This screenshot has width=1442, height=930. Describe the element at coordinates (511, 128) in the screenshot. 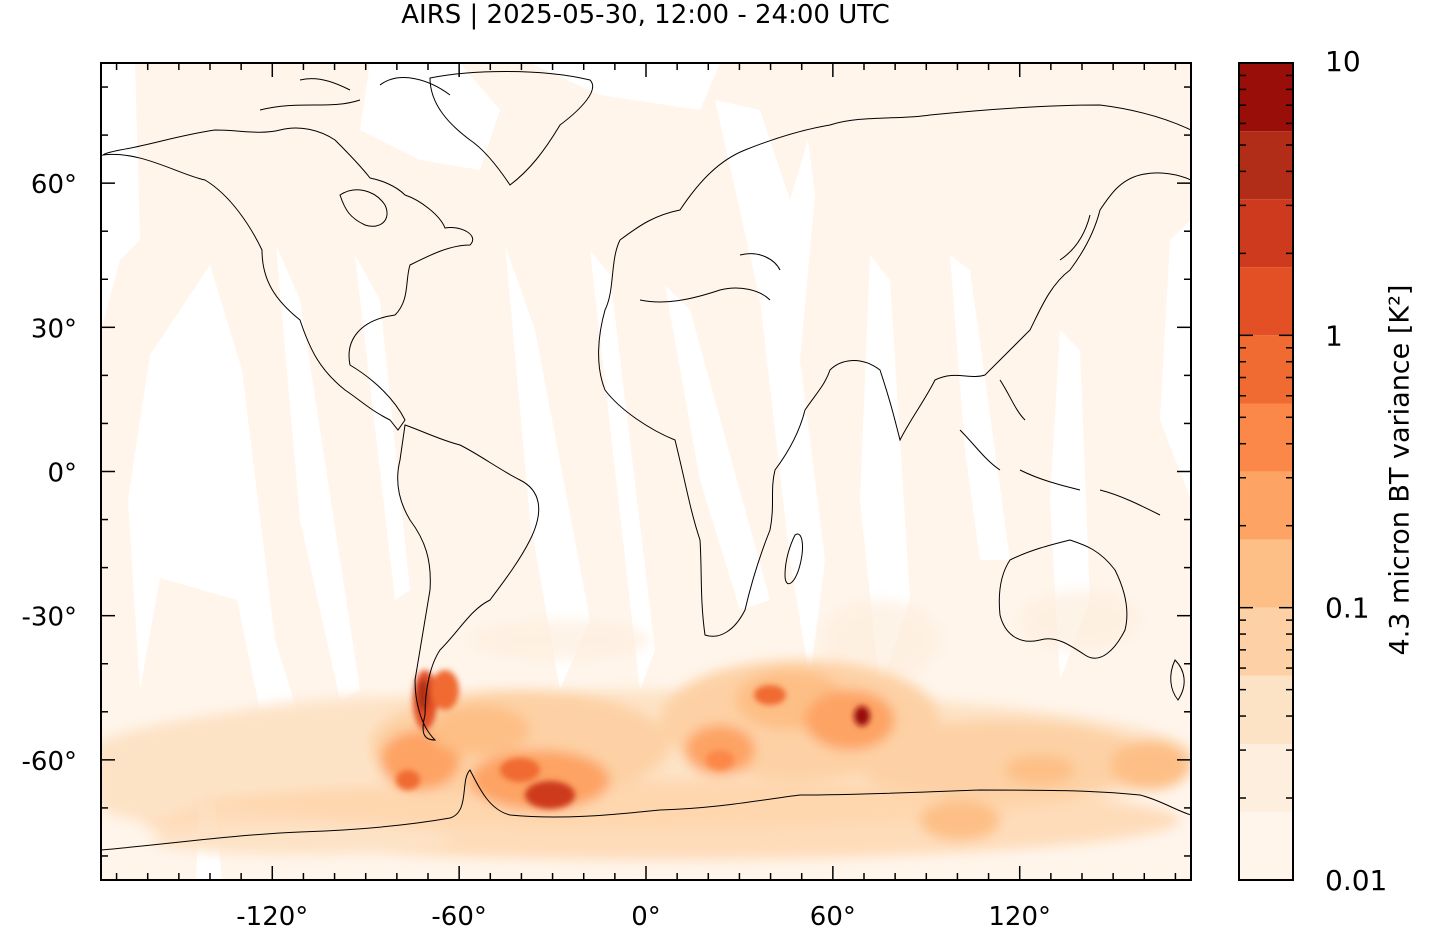

I see `coastline-greenland` at that location.